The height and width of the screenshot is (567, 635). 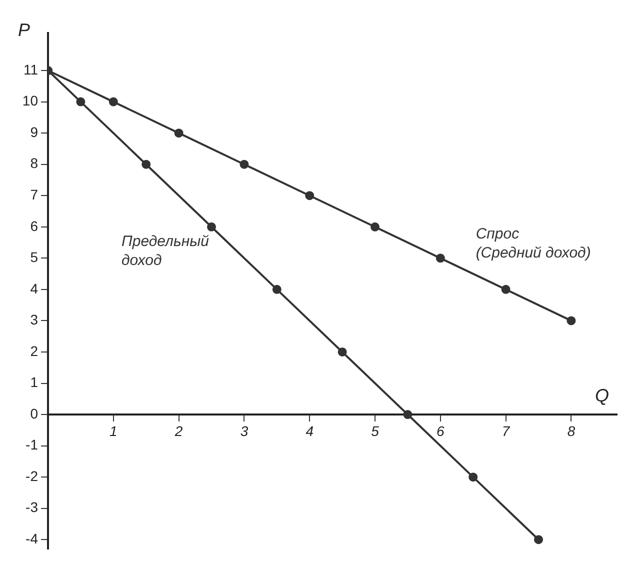 What do you see at coordinates (166, 251) in the screenshot?
I see `series-label: Предельный доход` at bounding box center [166, 251].